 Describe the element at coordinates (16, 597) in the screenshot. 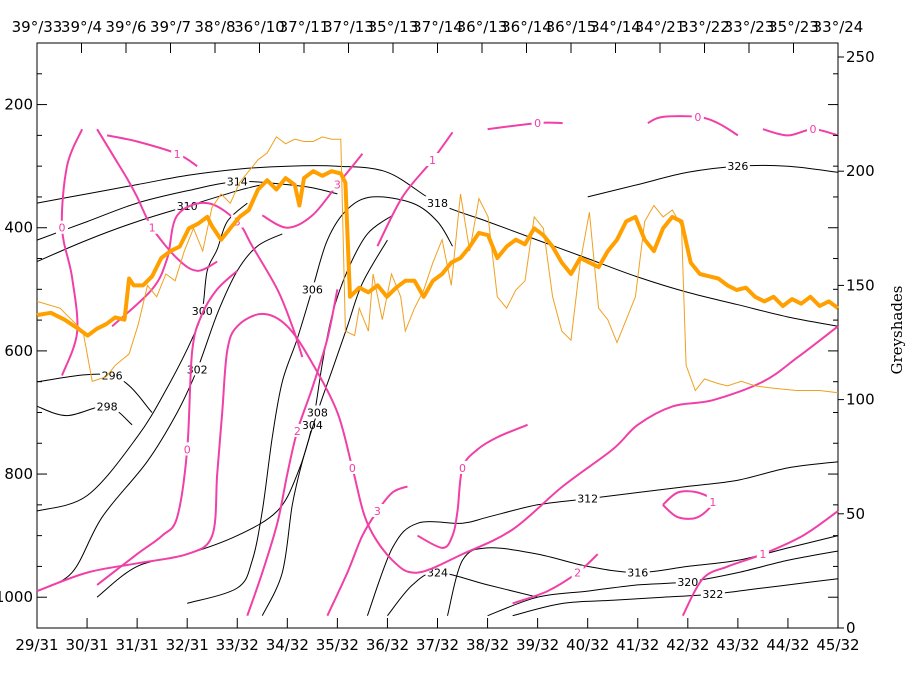

I see `left-tick-label: 1000` at that location.